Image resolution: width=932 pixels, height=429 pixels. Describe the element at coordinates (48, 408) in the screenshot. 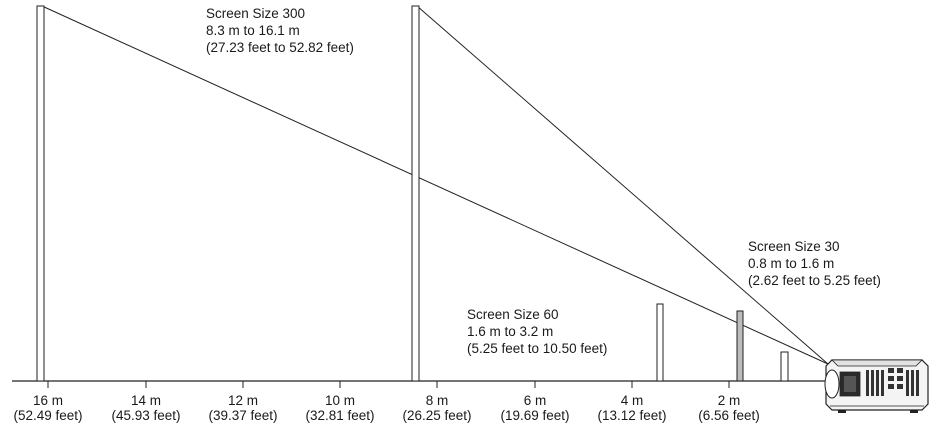

I see `tick-label-16m: 16 m (52.49 feet)` at that location.